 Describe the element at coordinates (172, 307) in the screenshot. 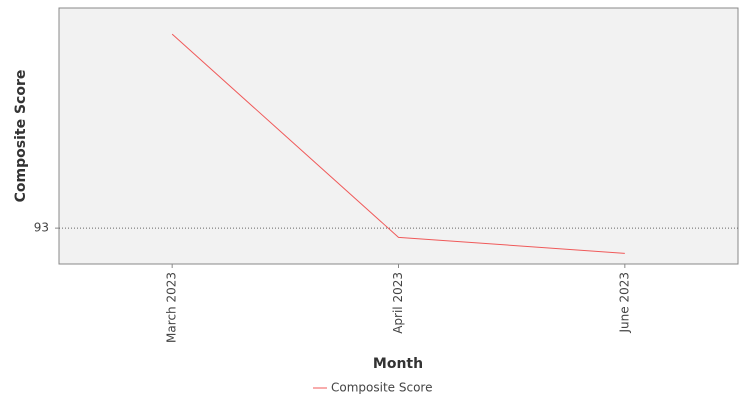

I see `x-tick-label: March 2023` at that location.